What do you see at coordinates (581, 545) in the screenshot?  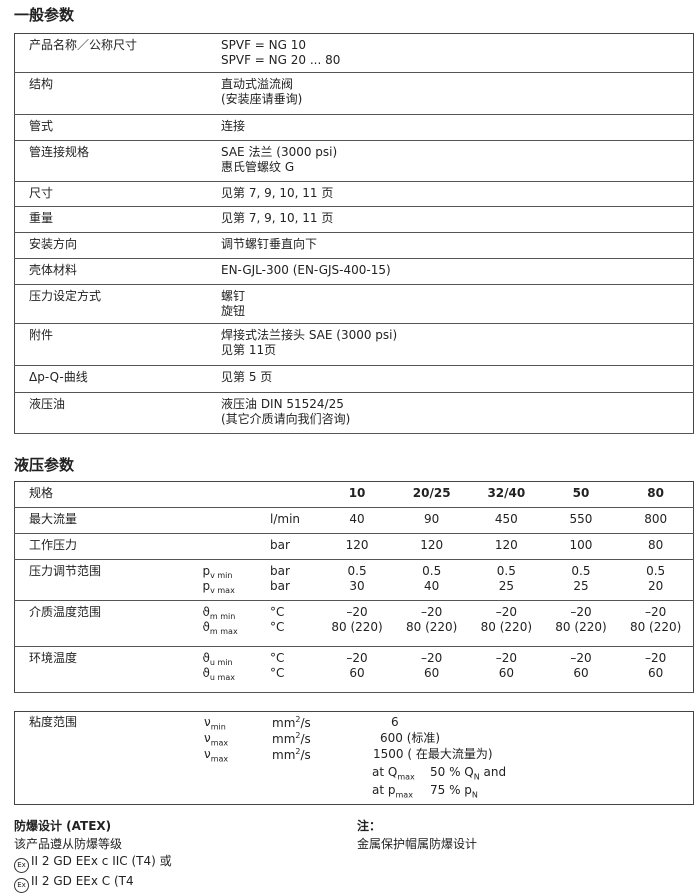 I see `value-cell: 100` at bounding box center [581, 545].